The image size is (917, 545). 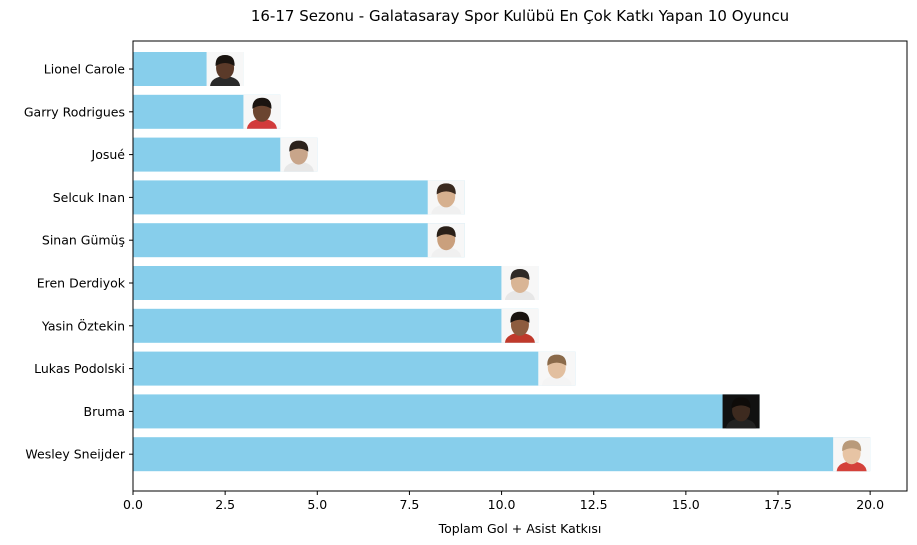 I want to click on y-tick-label: Selcuk Inan, so click(x=89, y=197).